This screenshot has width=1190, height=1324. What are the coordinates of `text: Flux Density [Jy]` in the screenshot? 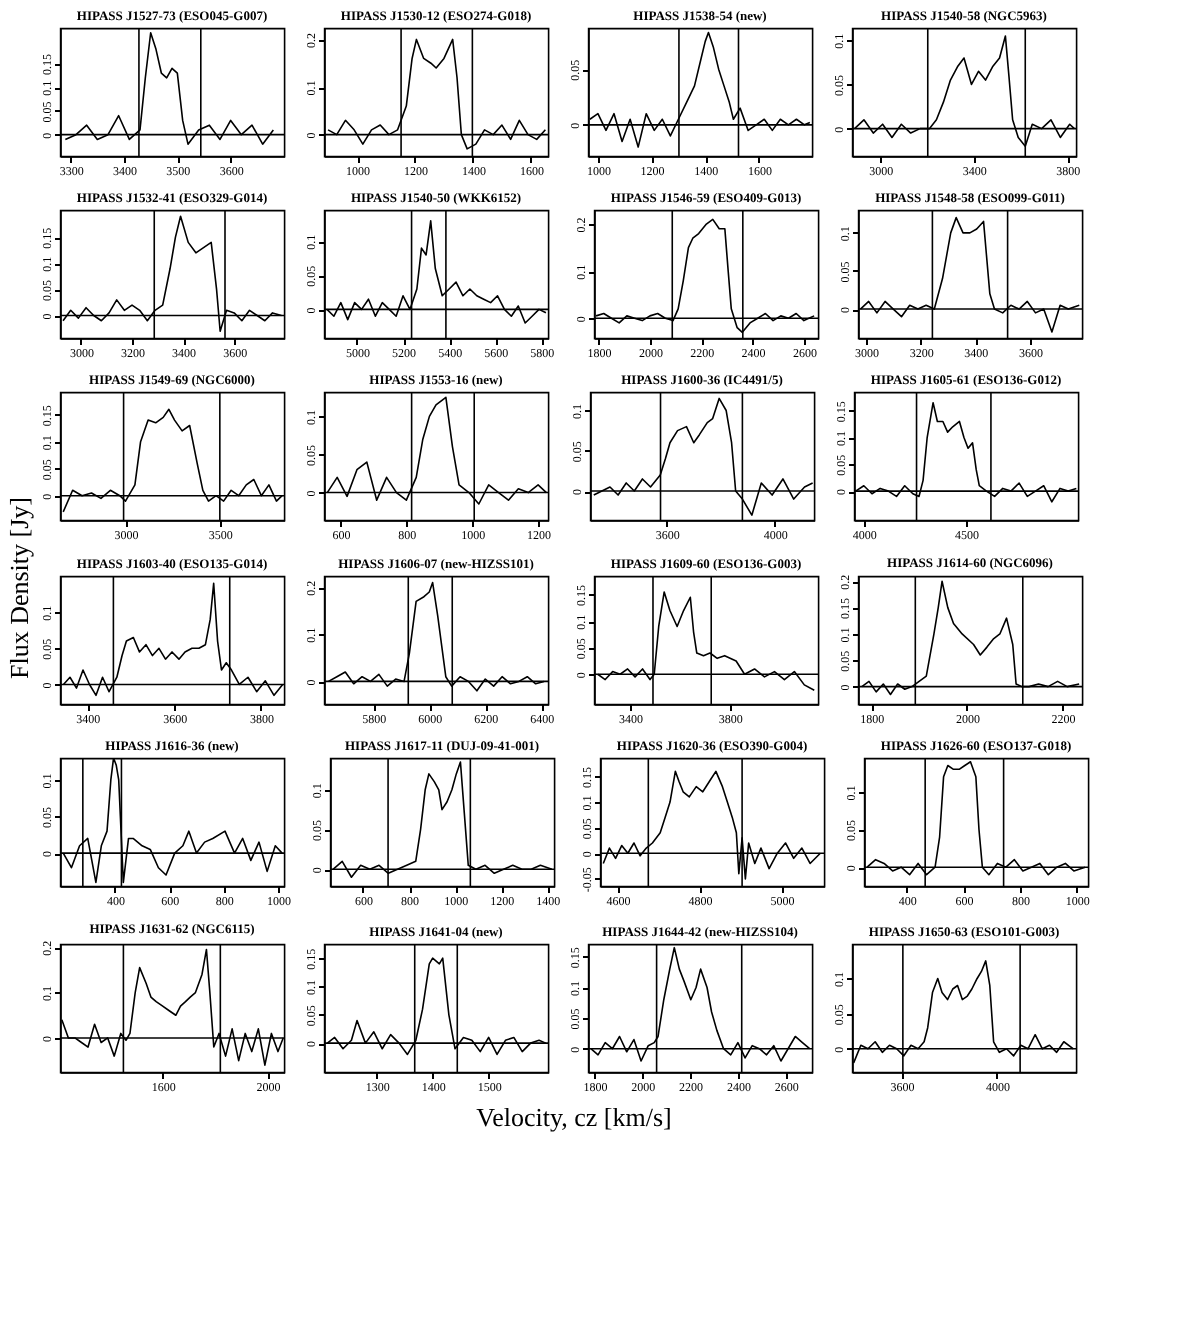 It's located at (19, 588).